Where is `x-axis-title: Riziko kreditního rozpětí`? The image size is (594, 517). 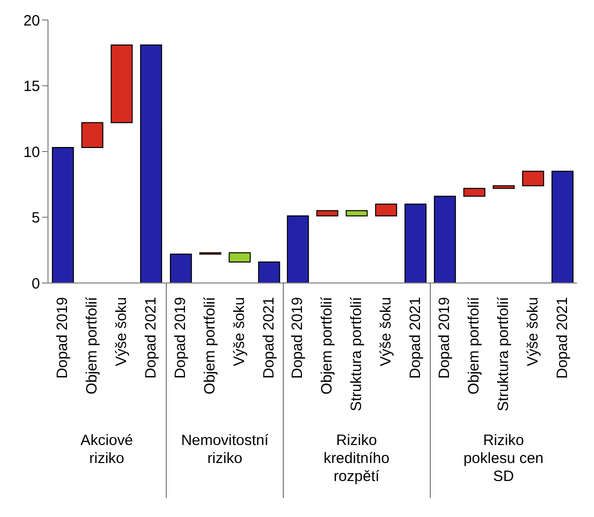 x-axis-title: Riziko kreditního rozpětí is located at coordinates (357, 458).